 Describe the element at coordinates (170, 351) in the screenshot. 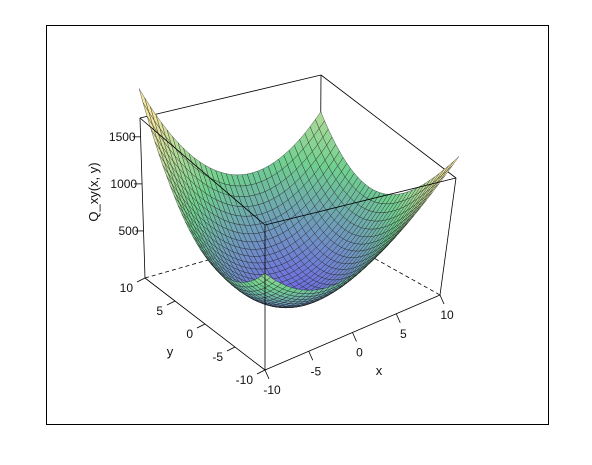

I see `y-axis-label: y` at that location.